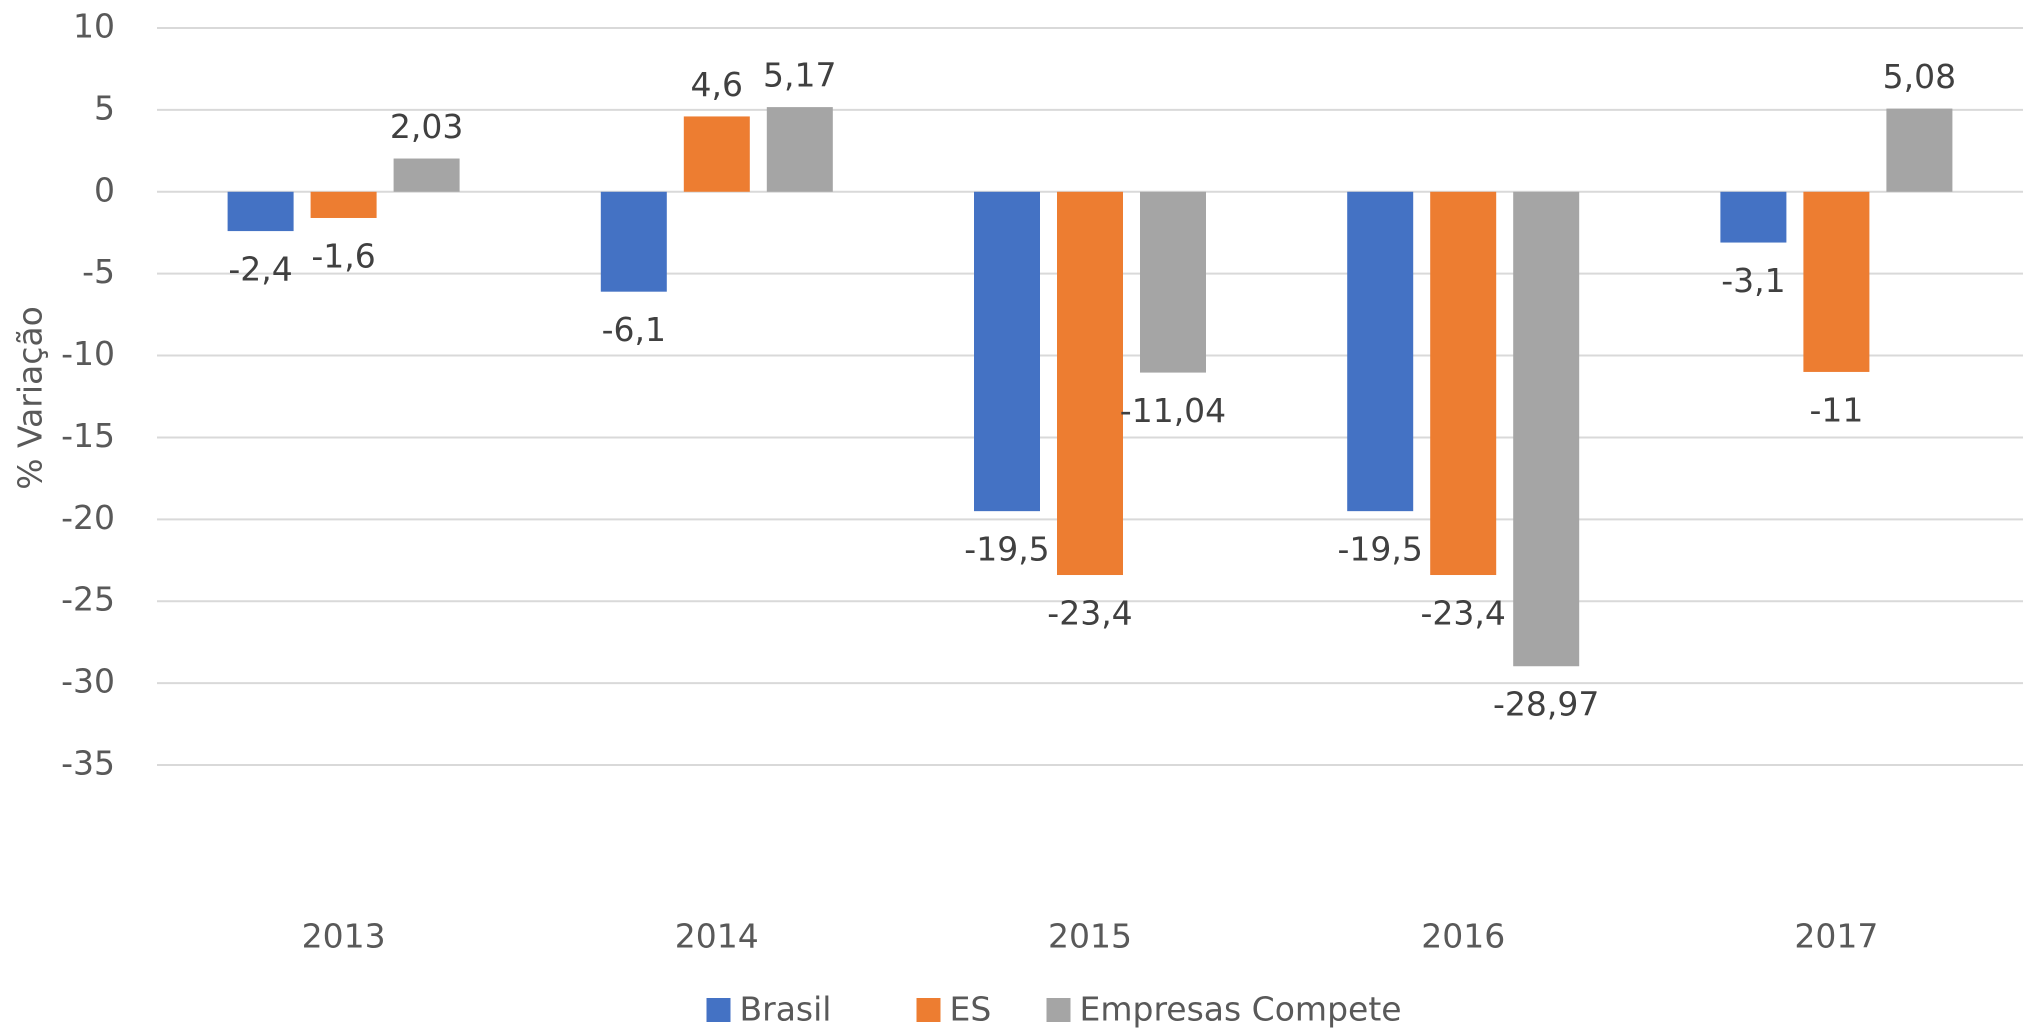 This screenshot has height=1032, width=2023. Describe the element at coordinates (88, 517) in the screenshot. I see `y-tick-label: -20` at that location.